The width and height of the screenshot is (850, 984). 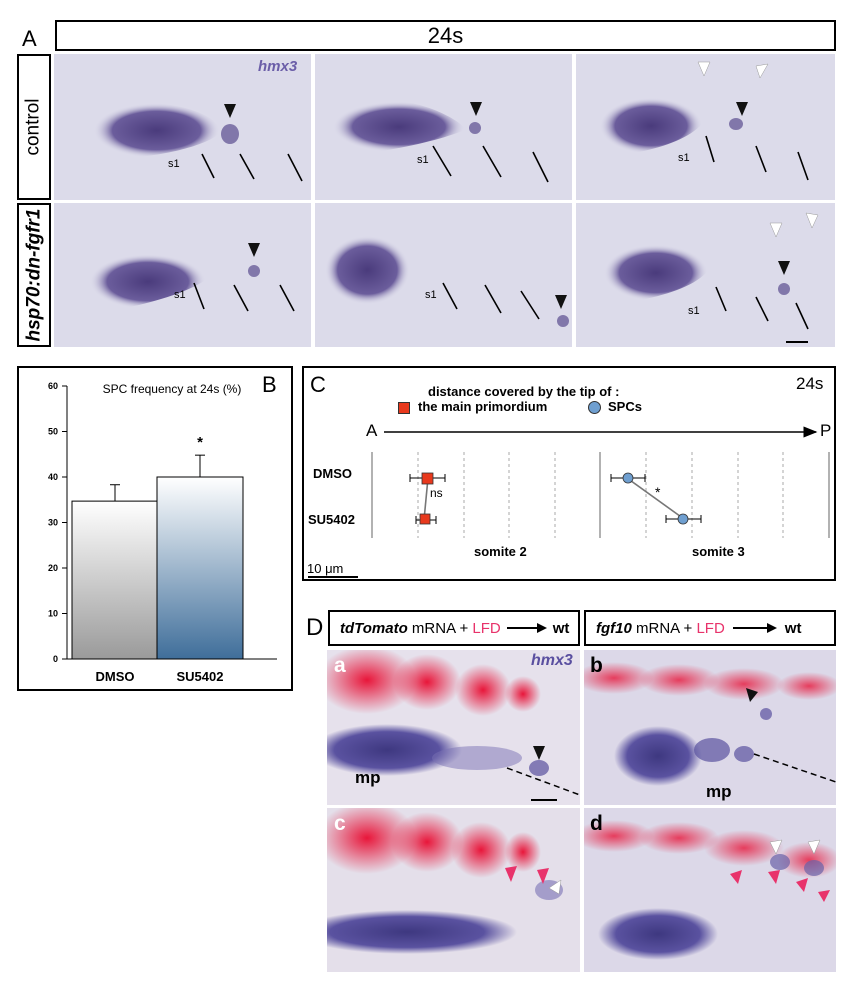 I want to click on panel-c-heading: distance covered by the tip of :, so click(x=524, y=391).